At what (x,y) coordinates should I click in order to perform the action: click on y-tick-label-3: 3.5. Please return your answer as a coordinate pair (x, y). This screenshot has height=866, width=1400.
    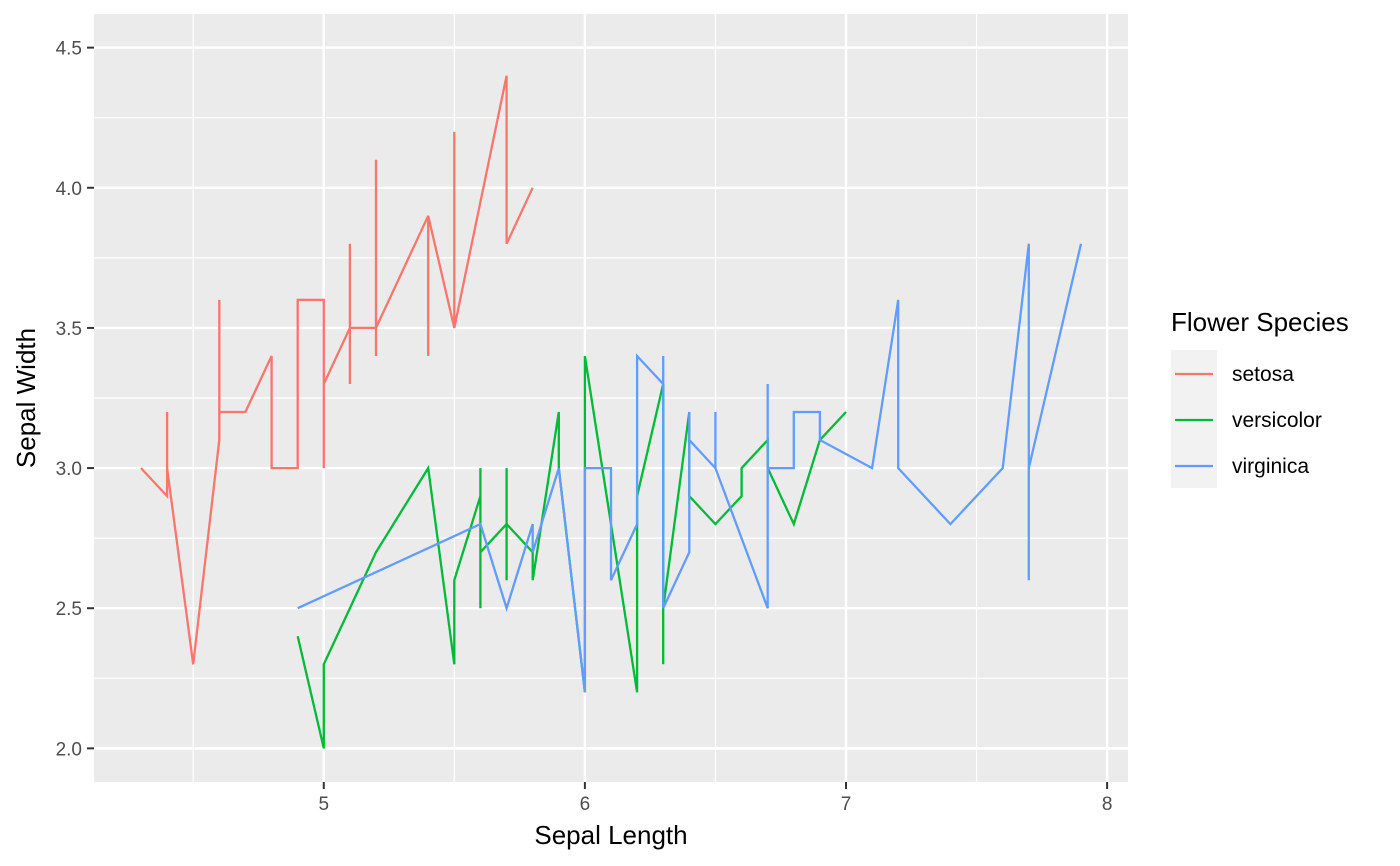
    Looking at the image, I should click on (69, 329).